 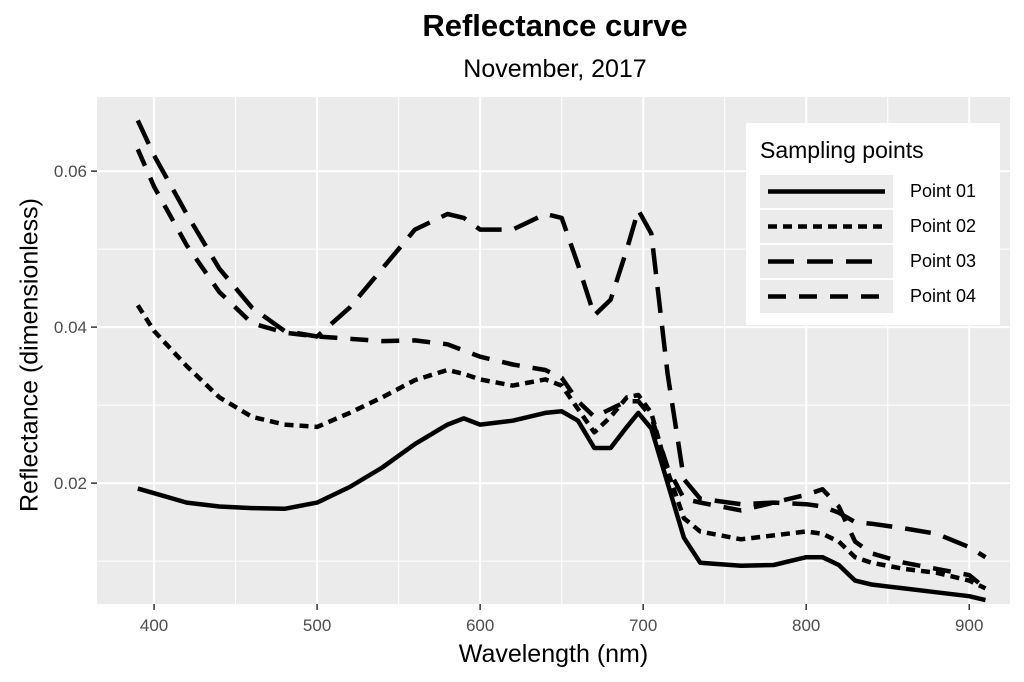 I want to click on legend-key-dashed, so click(x=826, y=296).